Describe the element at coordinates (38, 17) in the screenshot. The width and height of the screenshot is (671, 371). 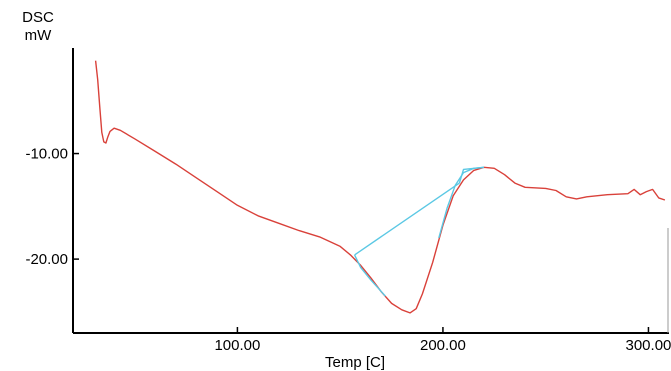
I see `y-axis-title: DSC` at that location.